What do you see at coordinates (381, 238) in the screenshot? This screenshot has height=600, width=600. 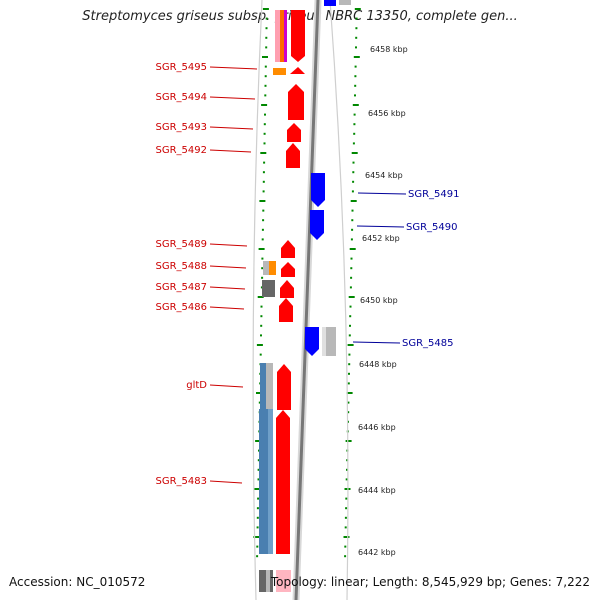 I see `kbp-tick-label: 6452 kbp` at bounding box center [381, 238].